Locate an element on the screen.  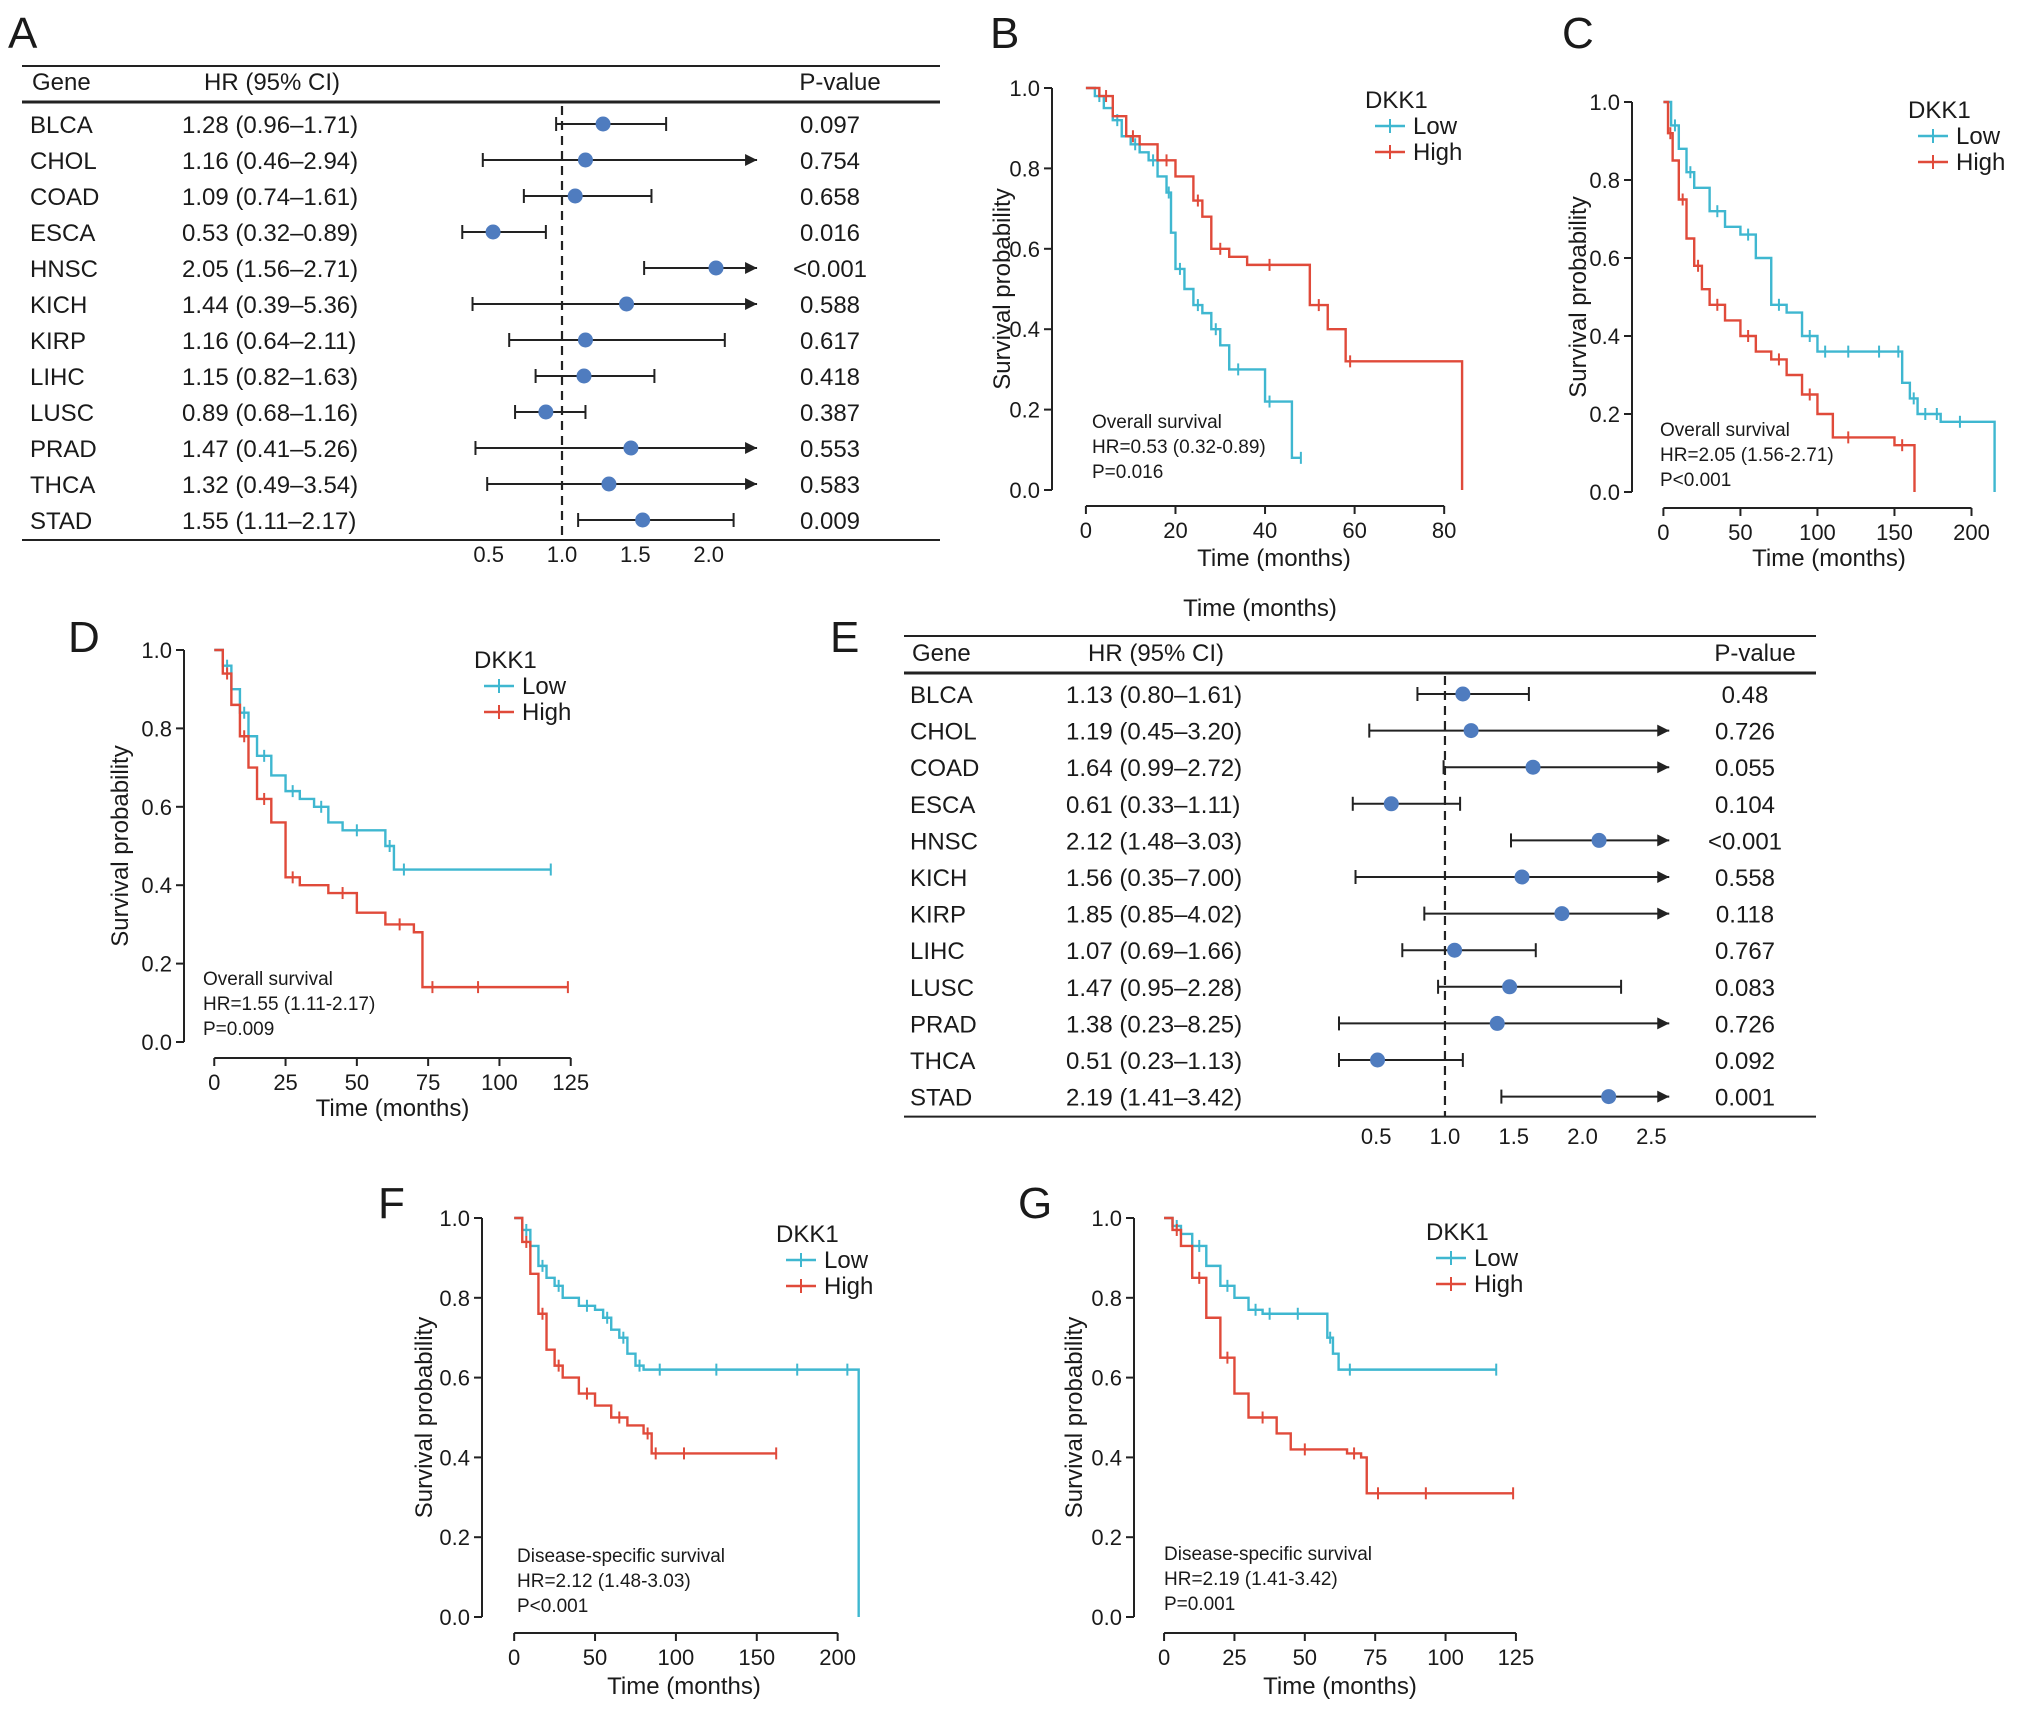
y-tick-label: 0.2 is located at coordinates (1106, 1537).